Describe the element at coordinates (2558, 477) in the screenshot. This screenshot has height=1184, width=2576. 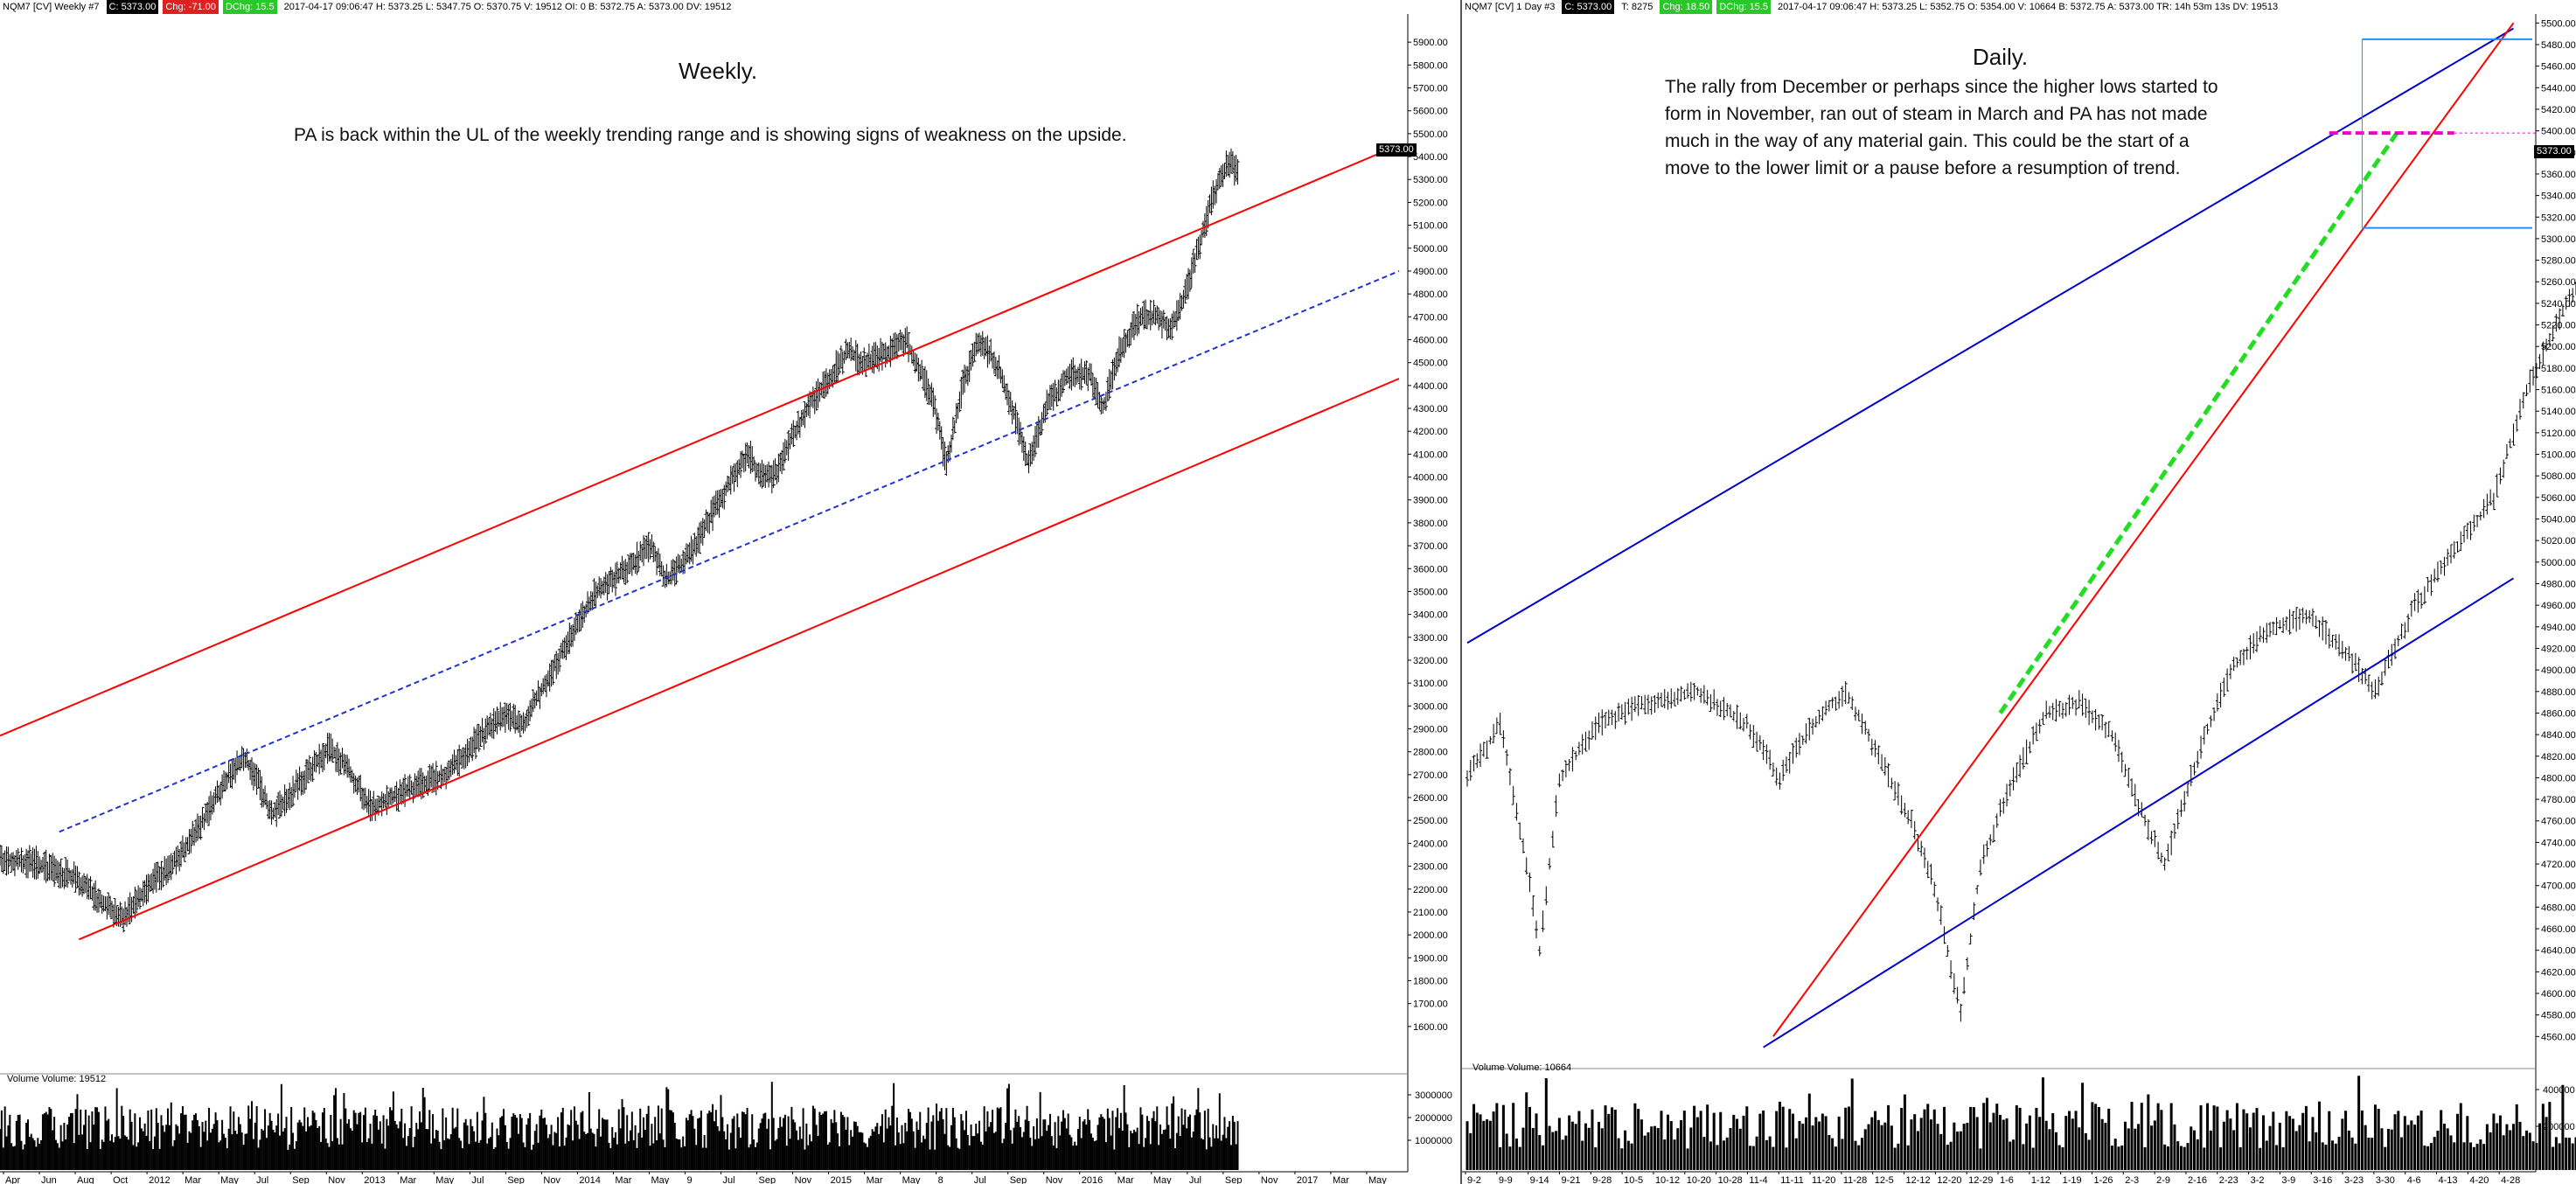
I see `price-tick-label: 5080.00` at that location.